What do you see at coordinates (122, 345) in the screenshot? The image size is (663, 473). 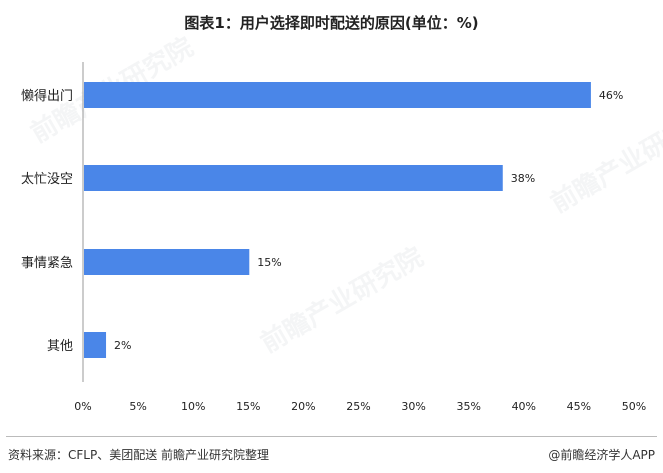 I see `data-label: 2%` at bounding box center [122, 345].